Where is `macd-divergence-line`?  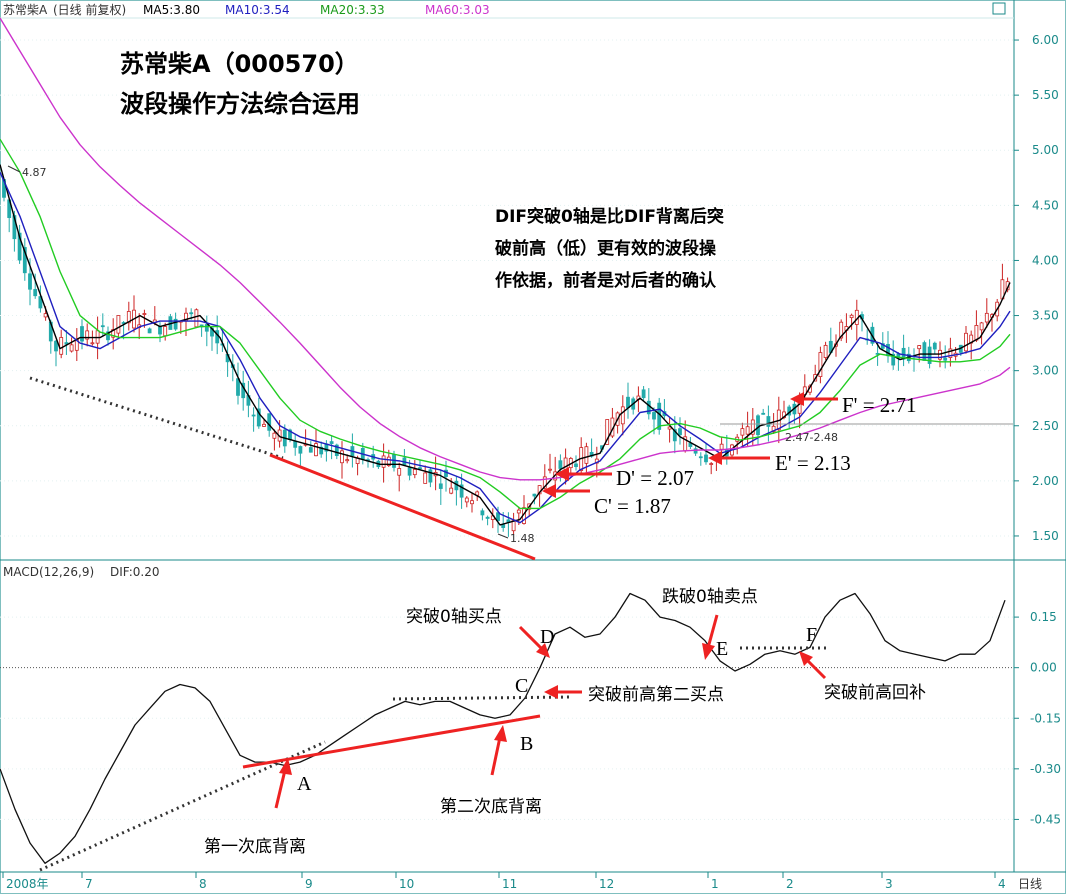 macd-divergence-line is located at coordinates (391, 741).